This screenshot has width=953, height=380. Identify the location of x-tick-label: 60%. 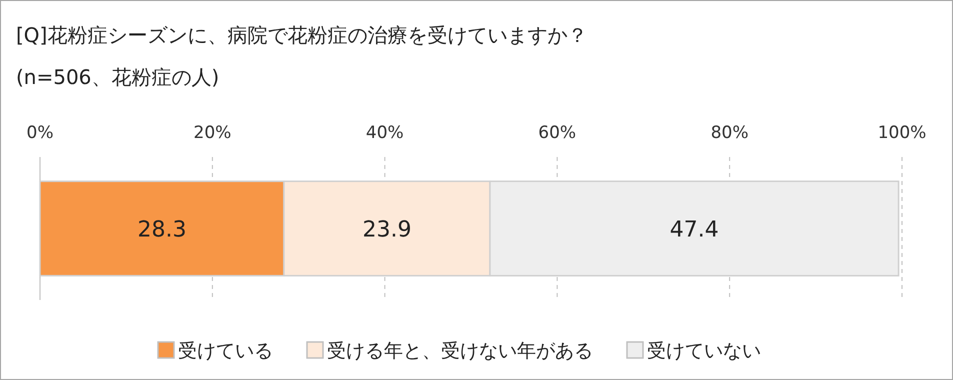
(557, 133).